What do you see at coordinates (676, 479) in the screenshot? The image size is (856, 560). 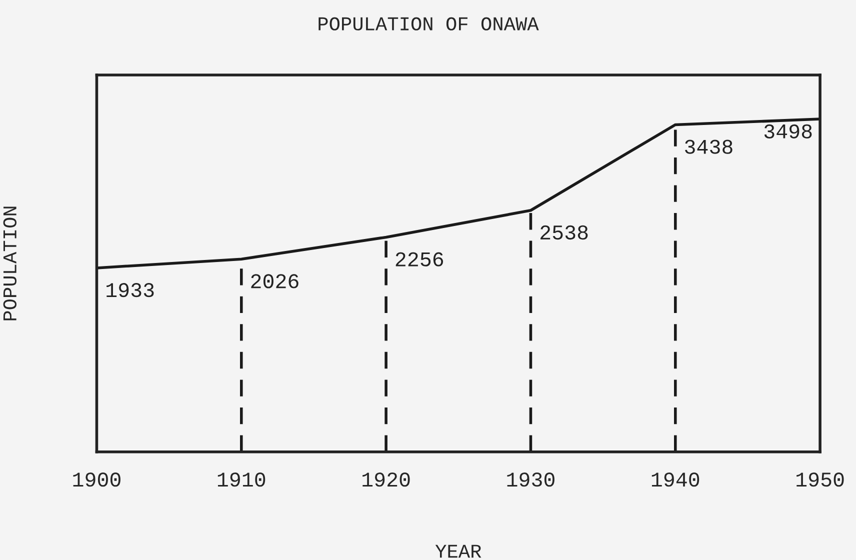 I see `x-tick-label: 1940` at bounding box center [676, 479].